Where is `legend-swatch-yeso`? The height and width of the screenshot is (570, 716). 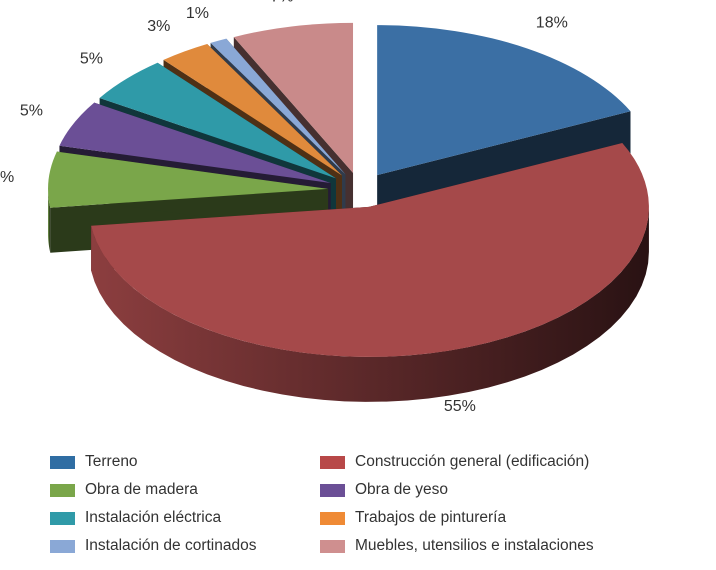
legend-swatch-yeso is located at coordinates (332, 490).